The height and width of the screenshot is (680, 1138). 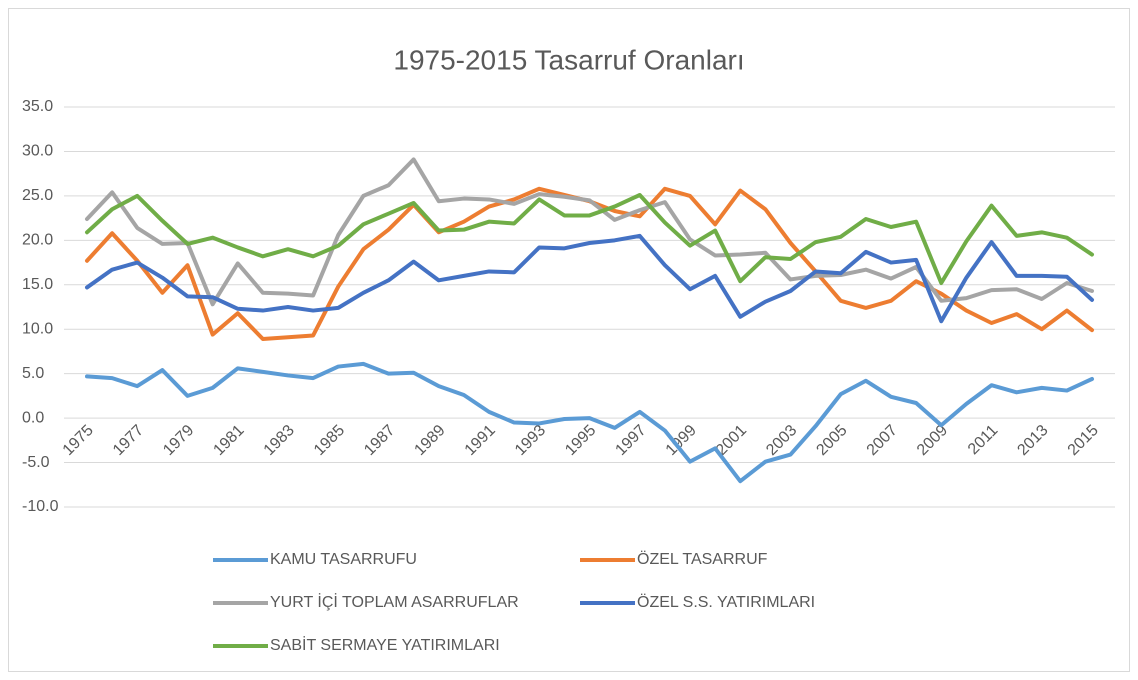 What do you see at coordinates (394, 601) in the screenshot?
I see `legend-label: YURT İÇİ TOPLAM ASARRUFLAR` at bounding box center [394, 601].